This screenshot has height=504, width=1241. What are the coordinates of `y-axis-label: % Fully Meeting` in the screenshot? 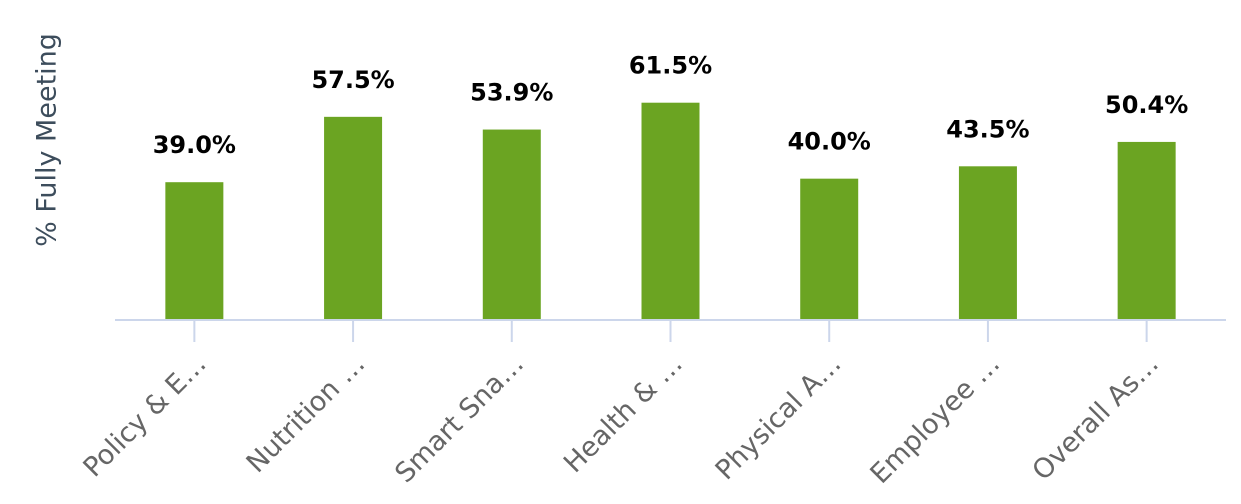 It's located at (47, 140).